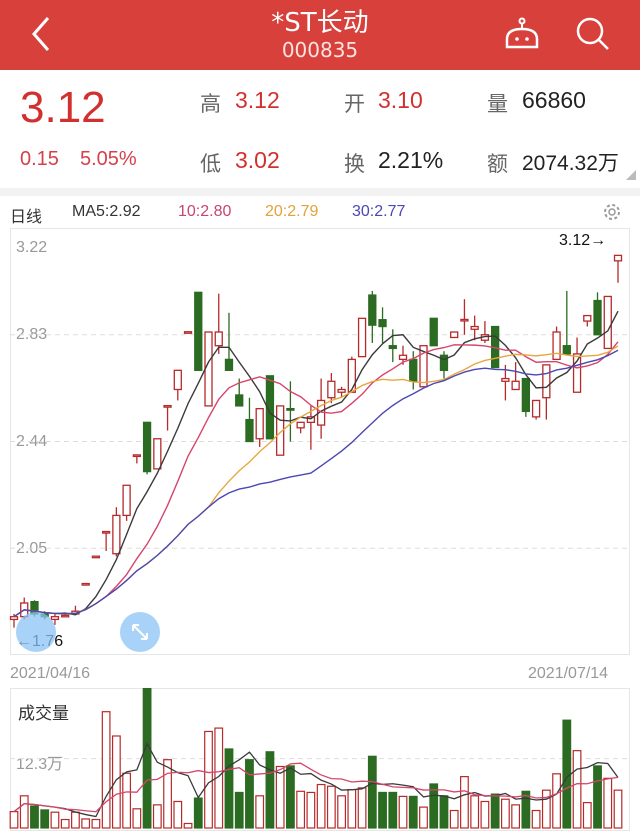 Image resolution: width=640 pixels, height=831 pixels. What do you see at coordinates (257, 100) in the screenshot?
I see `high-value: 3.12` at bounding box center [257, 100].